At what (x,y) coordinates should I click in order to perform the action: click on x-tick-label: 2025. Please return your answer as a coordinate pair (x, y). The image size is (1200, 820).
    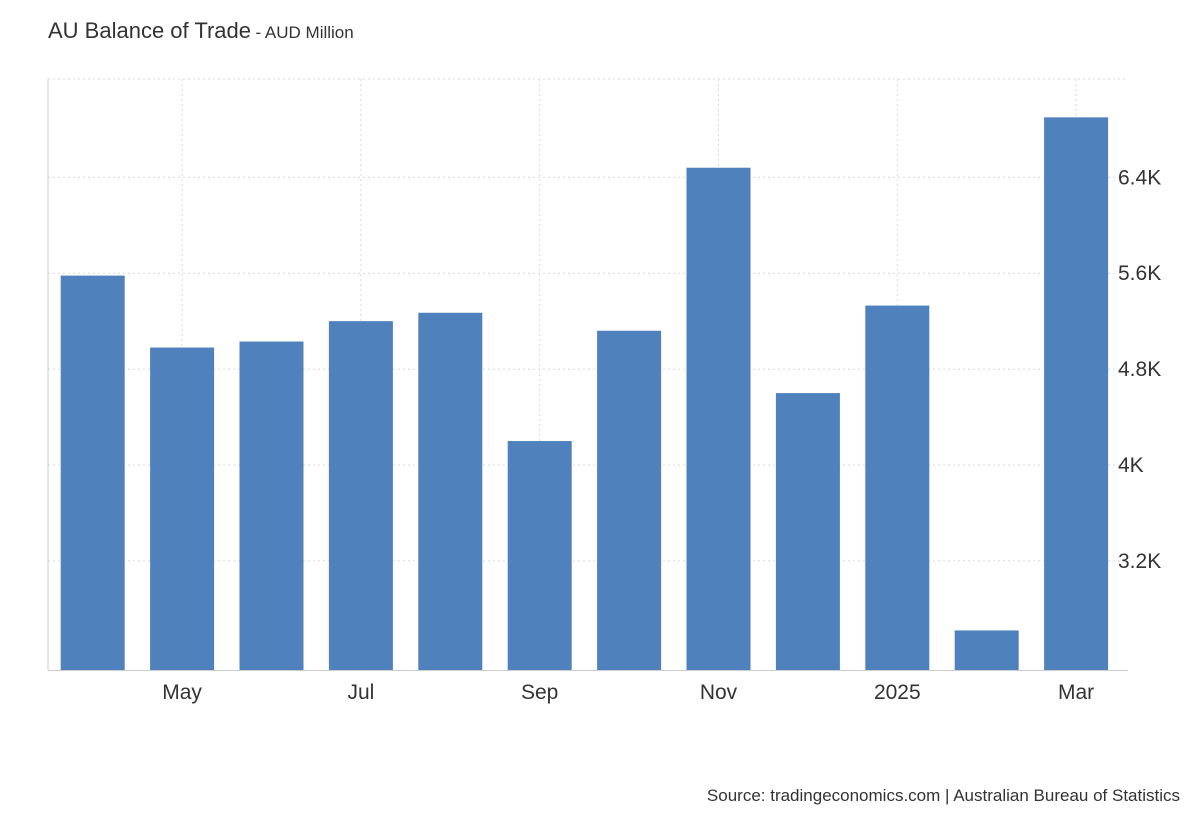
    Looking at the image, I should click on (897, 692).